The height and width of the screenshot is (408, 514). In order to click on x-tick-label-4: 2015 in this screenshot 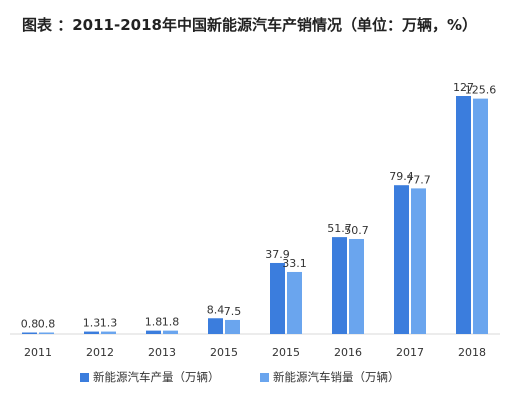, I will do `click(286, 352)`.